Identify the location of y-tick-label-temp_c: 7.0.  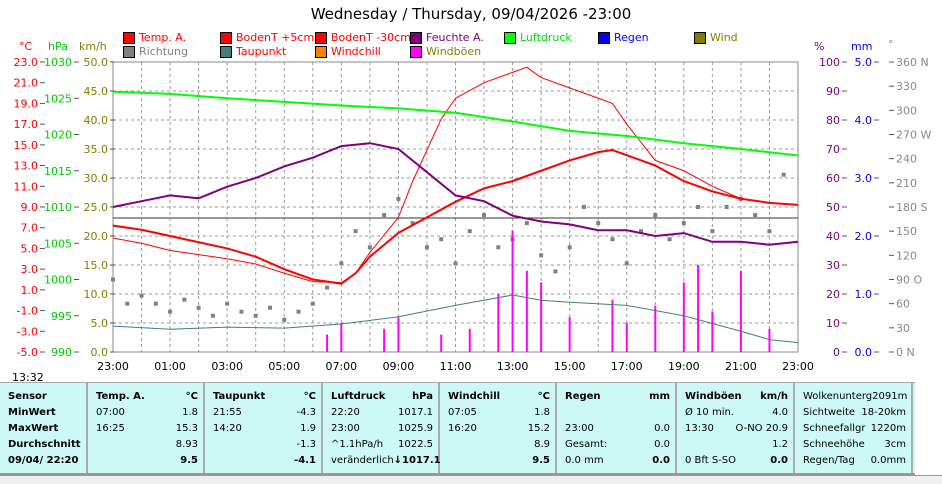
(30, 228).